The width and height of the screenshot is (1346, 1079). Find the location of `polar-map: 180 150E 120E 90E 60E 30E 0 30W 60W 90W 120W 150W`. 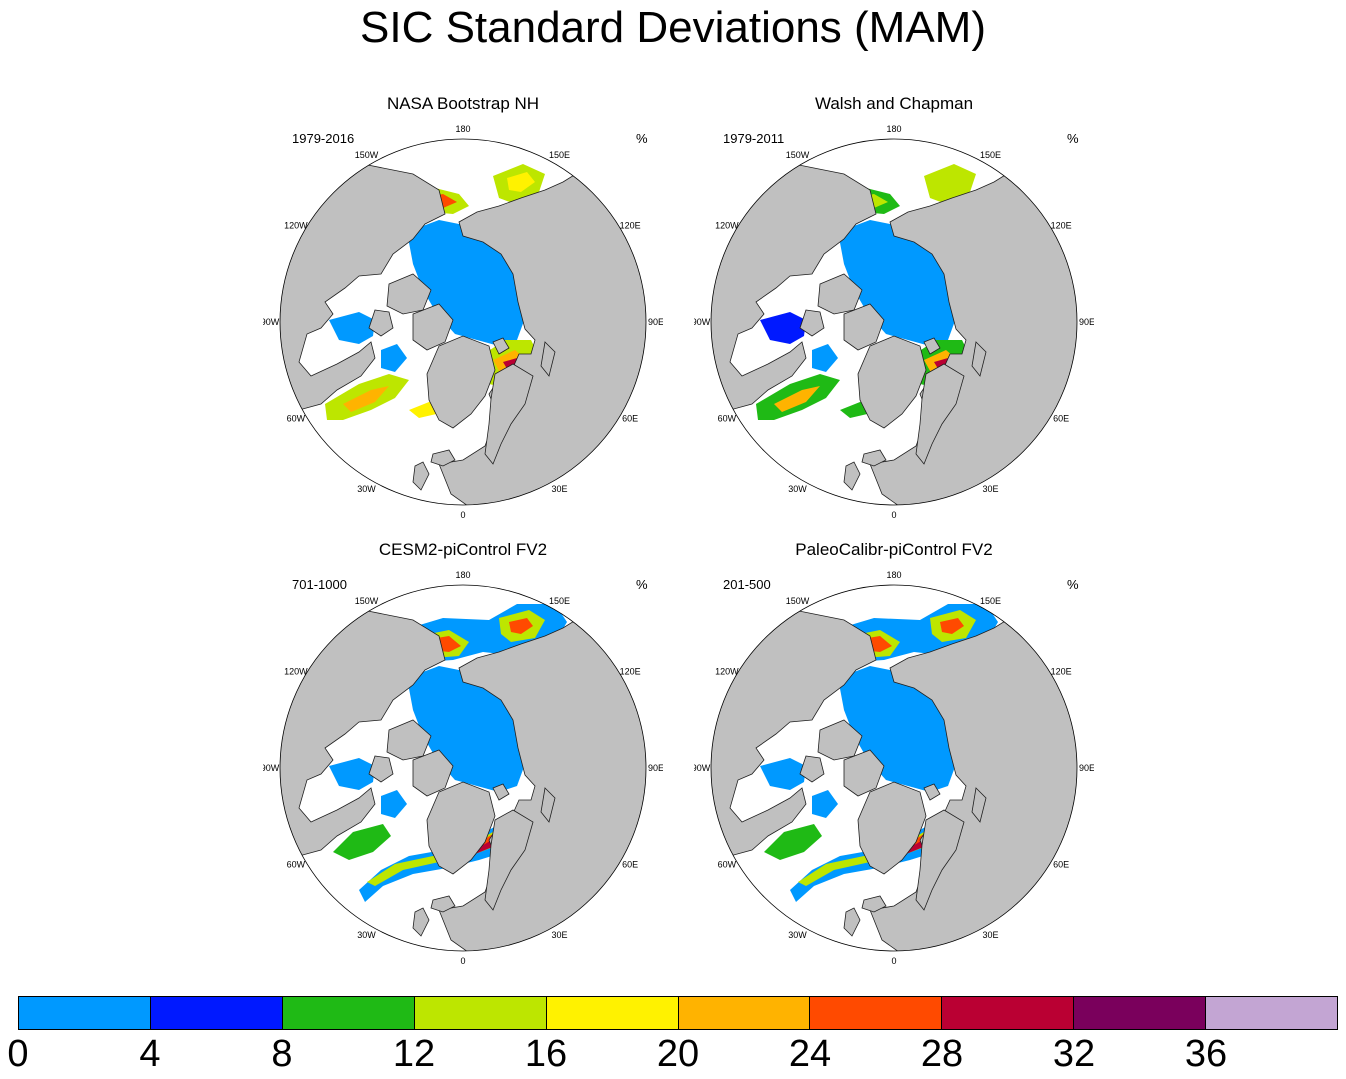

polar-map: 180 150E 120E 90E 60E 30E 0 30W 60W 90W 120W 150W is located at coordinates (463, 322).